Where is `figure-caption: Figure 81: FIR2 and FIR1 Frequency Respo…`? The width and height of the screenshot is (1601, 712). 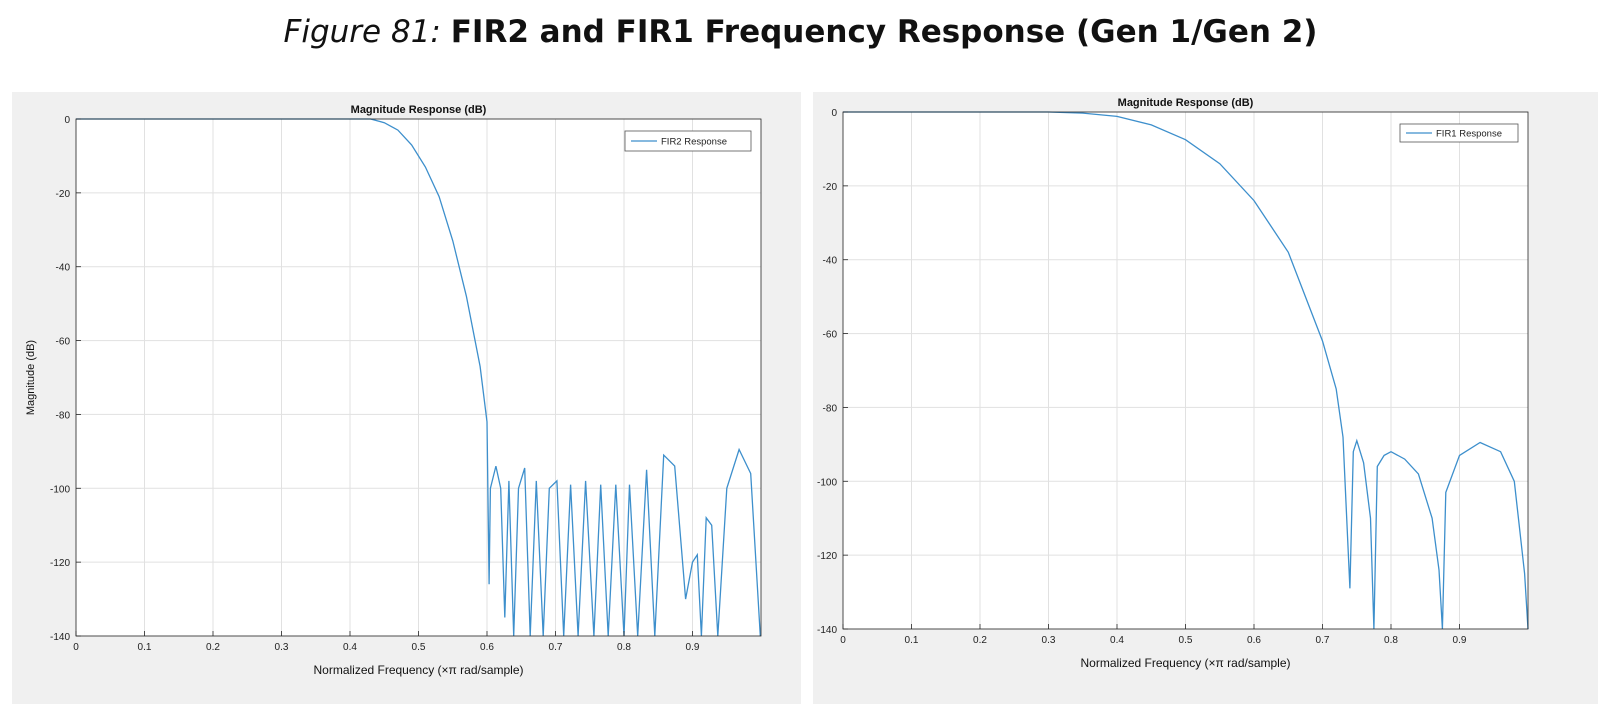 figure-caption: Figure 81: FIR2 and FIR1 Frequency Respo… is located at coordinates (800, 32).